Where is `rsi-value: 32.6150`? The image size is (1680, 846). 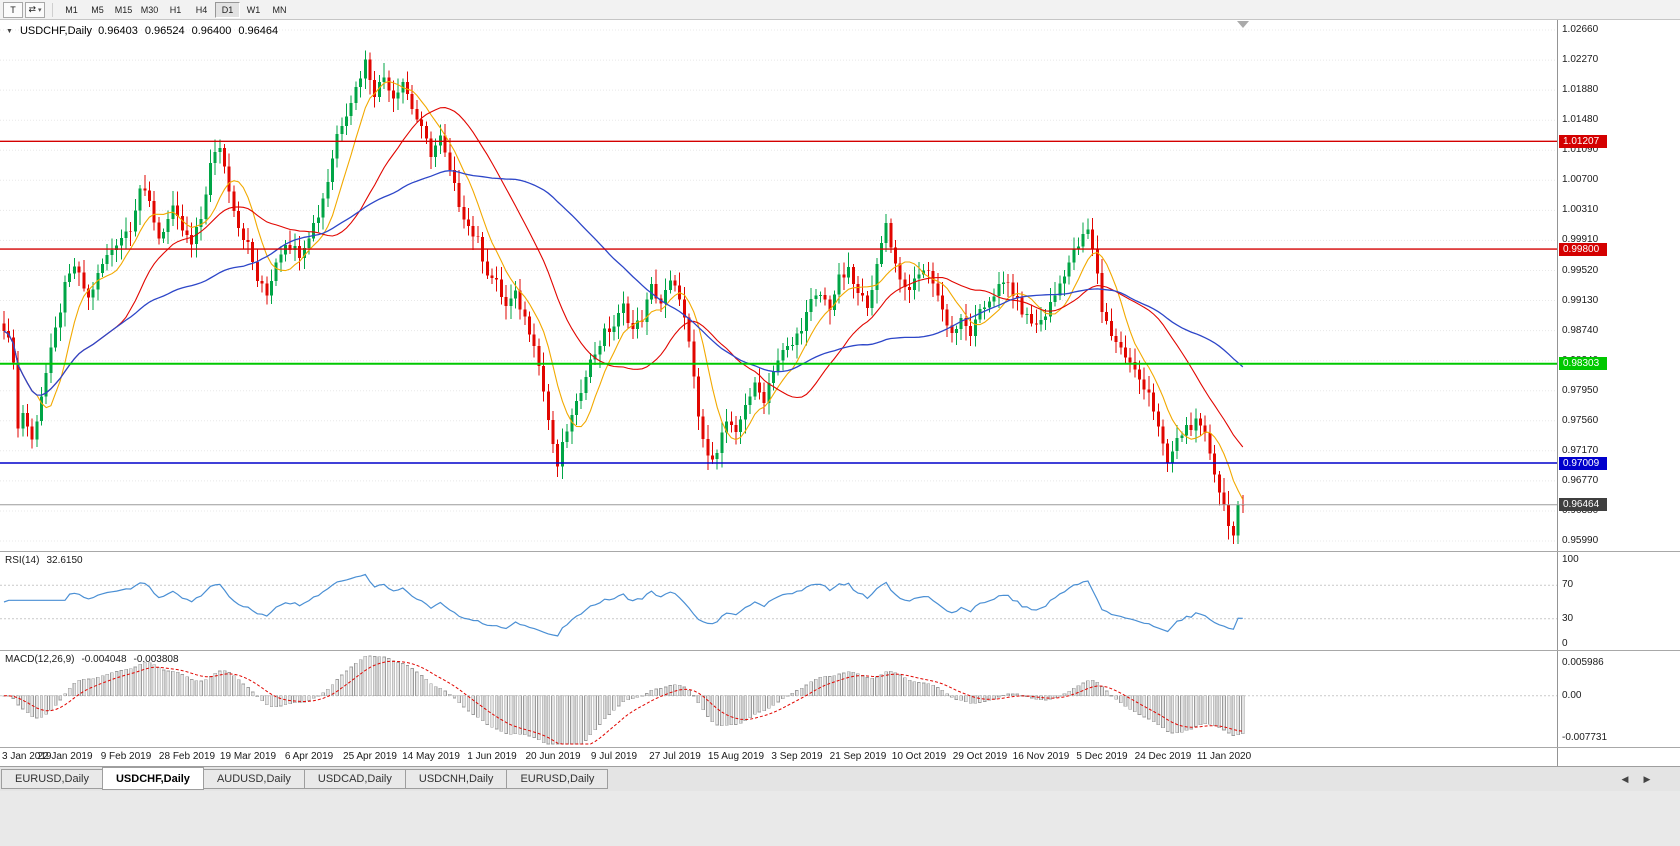 rsi-value: 32.6150 is located at coordinates (64, 560).